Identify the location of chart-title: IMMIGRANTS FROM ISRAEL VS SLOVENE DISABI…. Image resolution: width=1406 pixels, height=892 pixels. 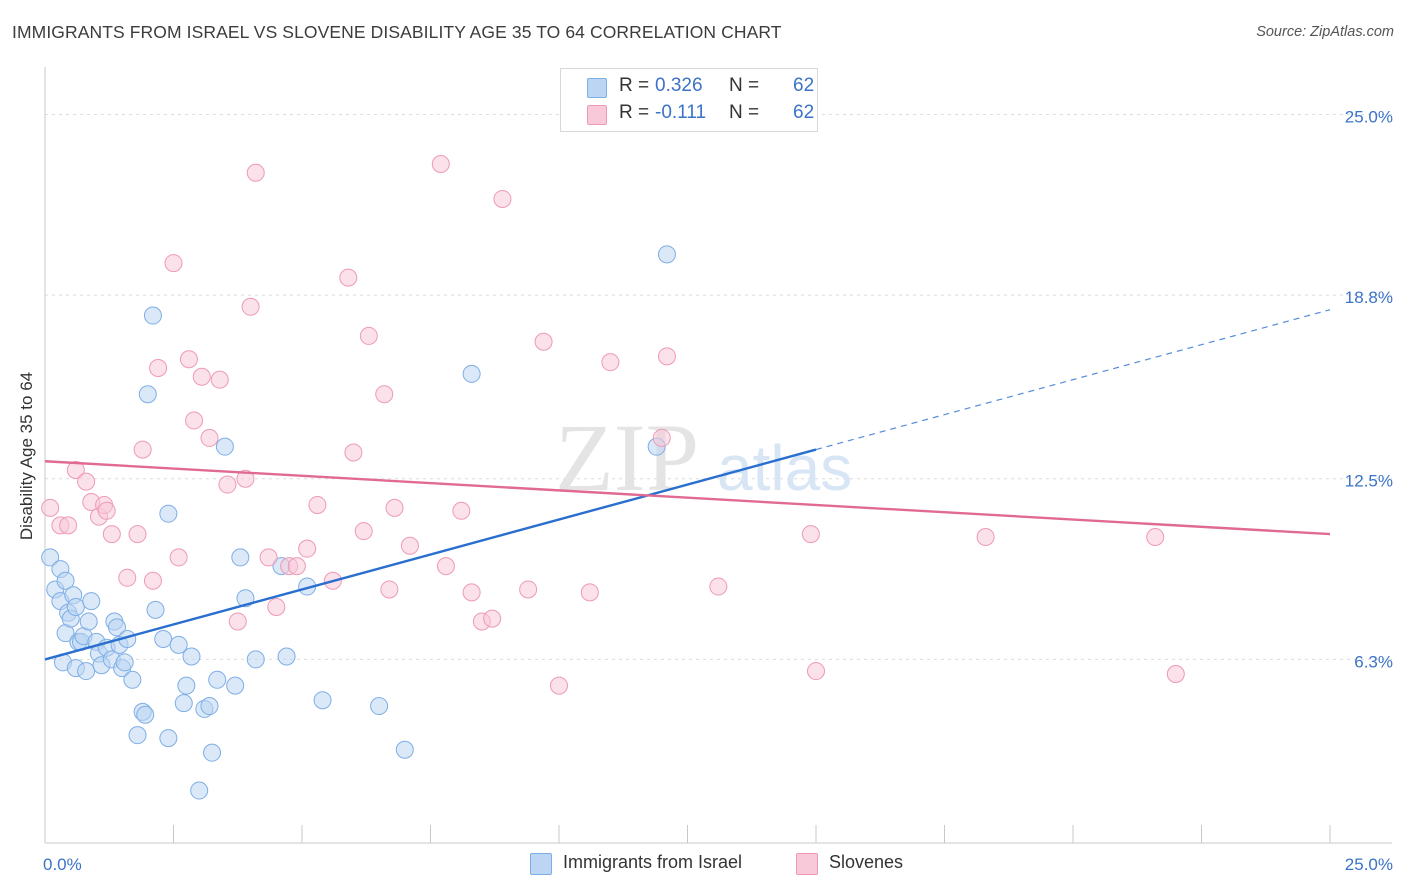
(397, 32).